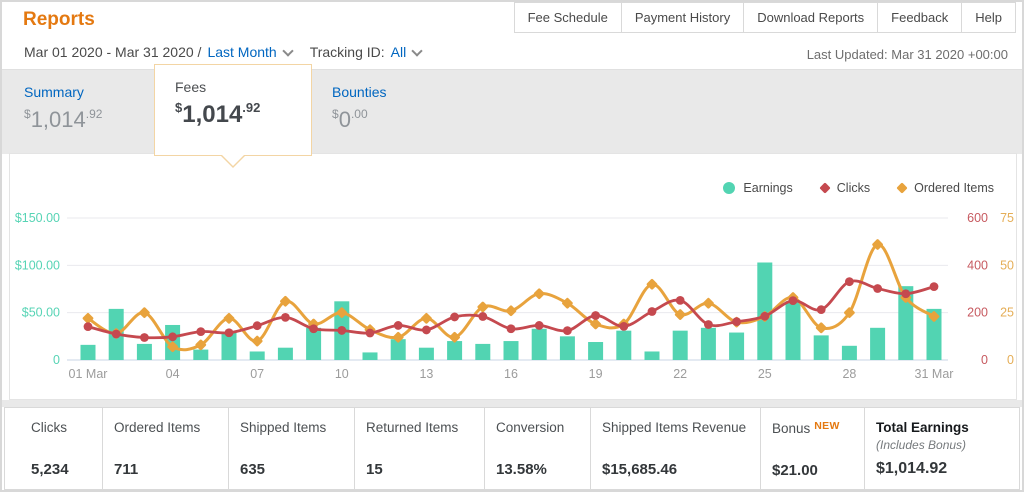 The width and height of the screenshot is (1024, 492). I want to click on svg-text: 75, so click(1007, 218).